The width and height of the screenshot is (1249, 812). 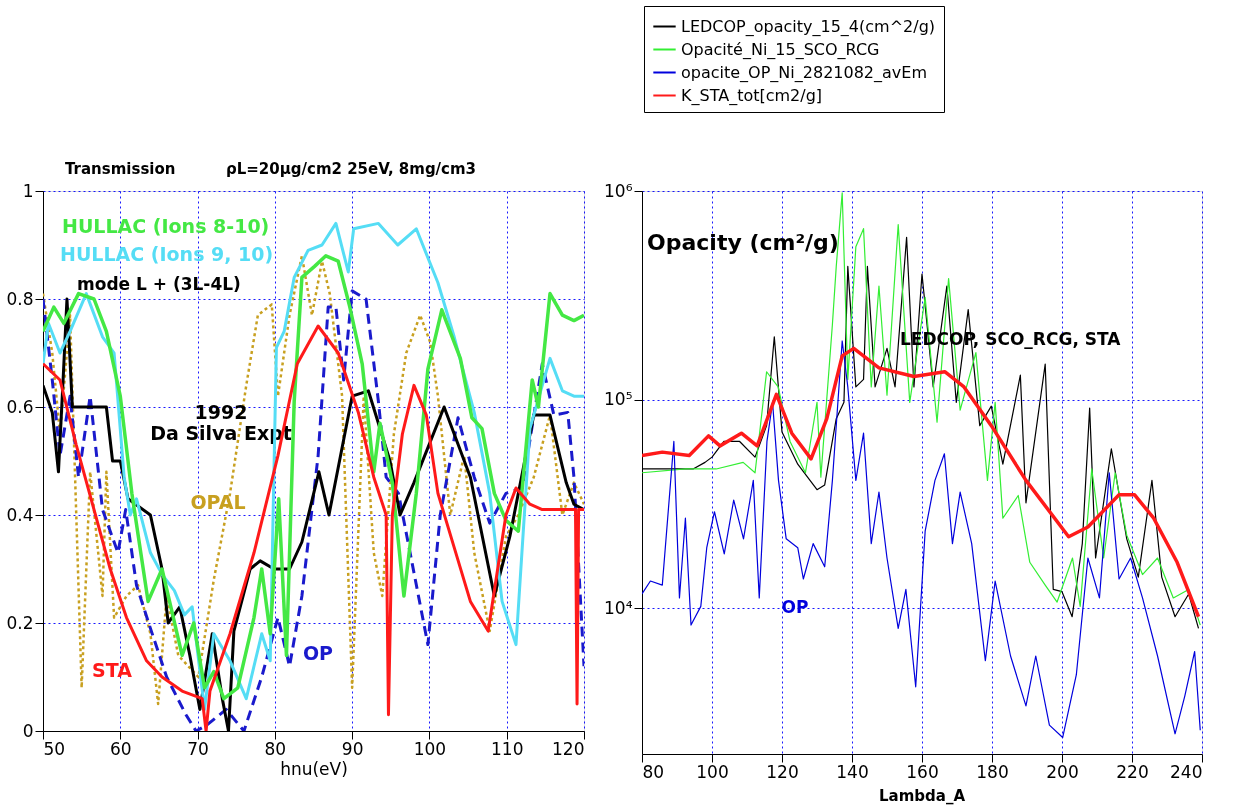 I want to click on y-tick-label: 10⁴, so click(x=618, y=607).